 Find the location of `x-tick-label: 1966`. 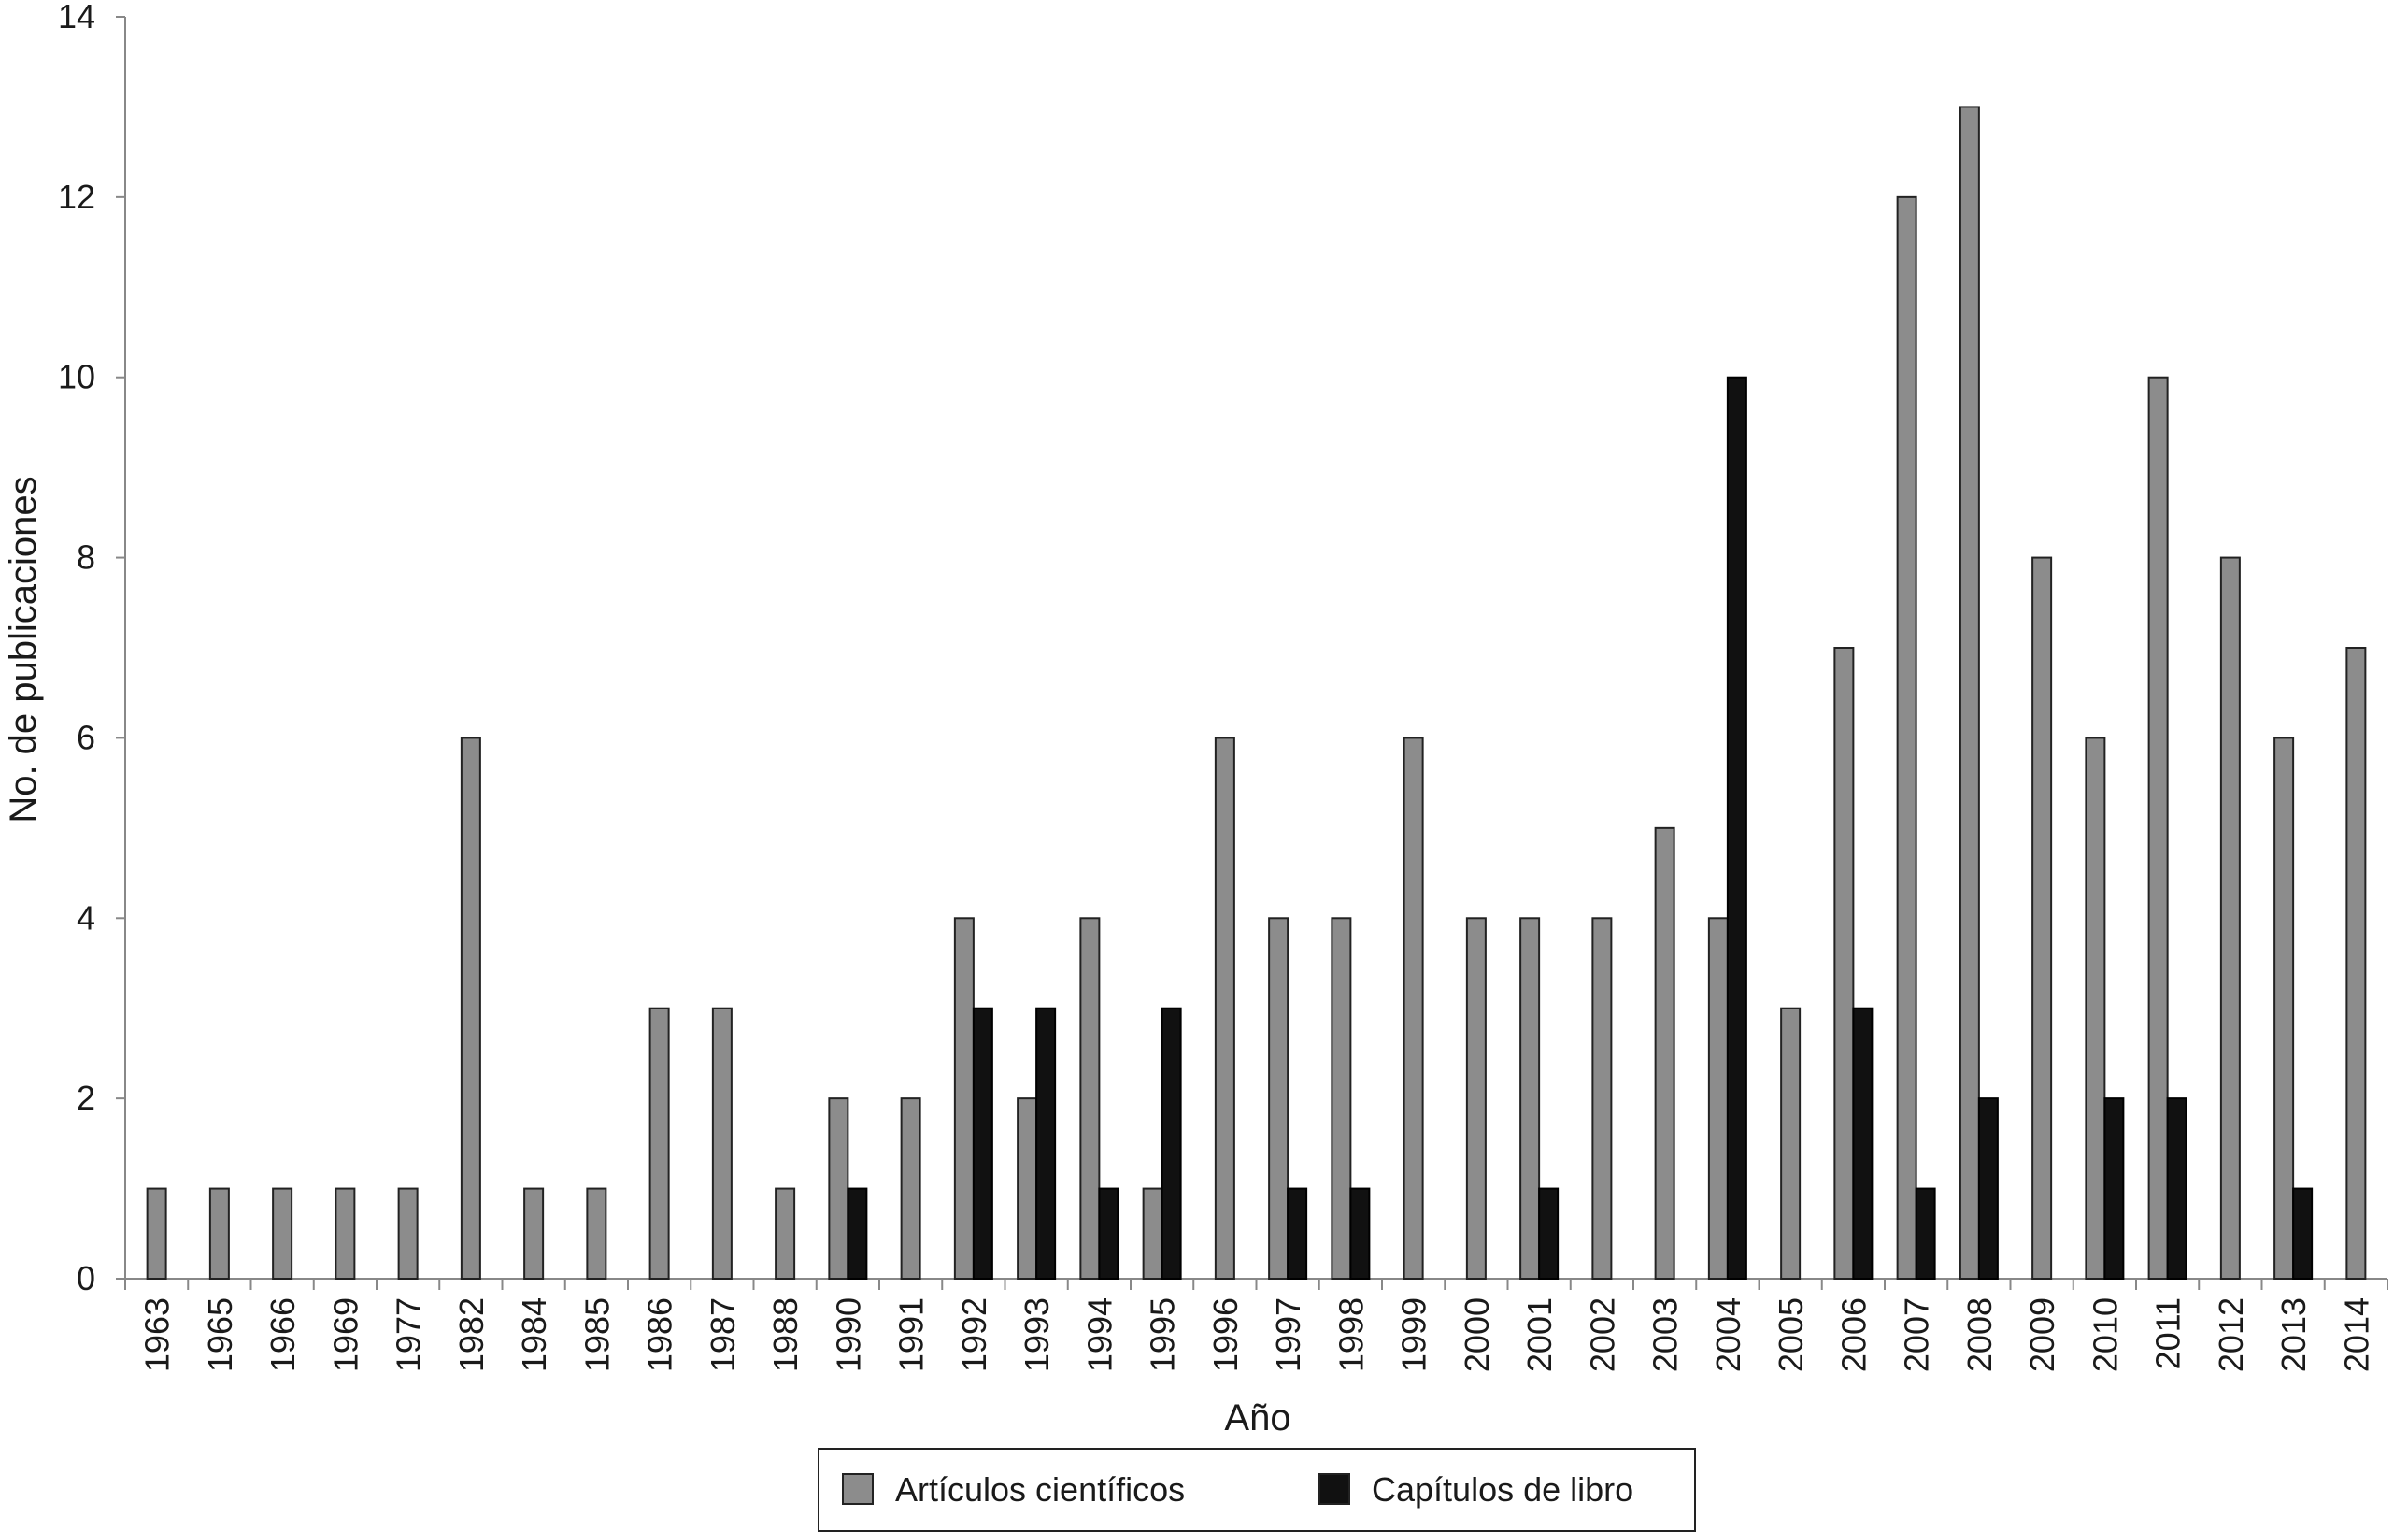

x-tick-label: 1966 is located at coordinates (283, 1334).